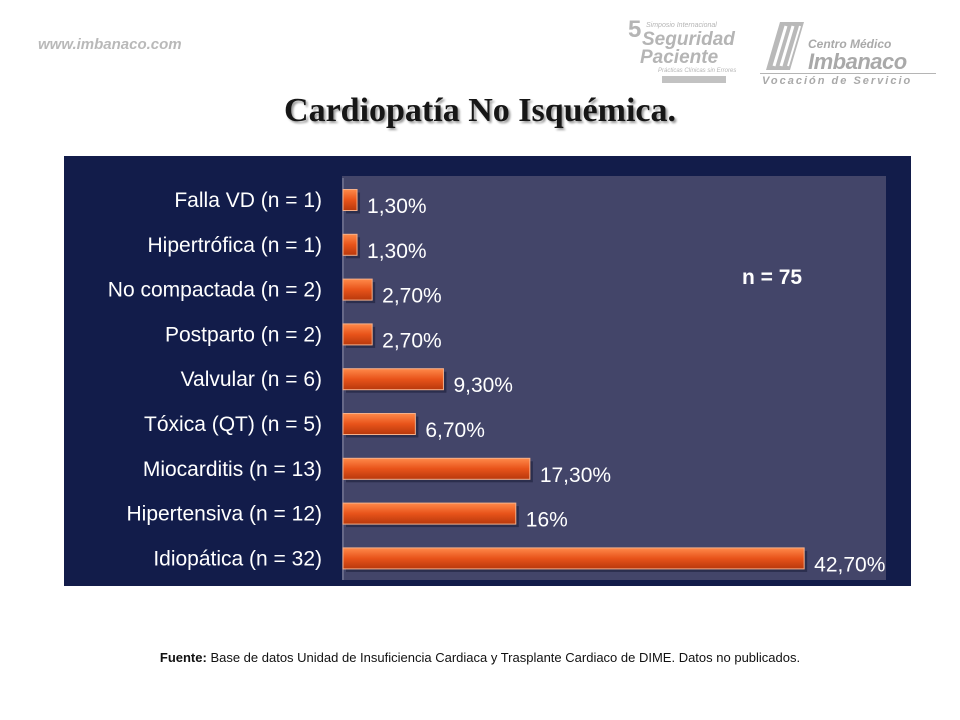 This screenshot has width=960, height=720. Describe the element at coordinates (850, 44) in the screenshot. I see `imbanaco-logo-line1: Centro Médico` at that location.